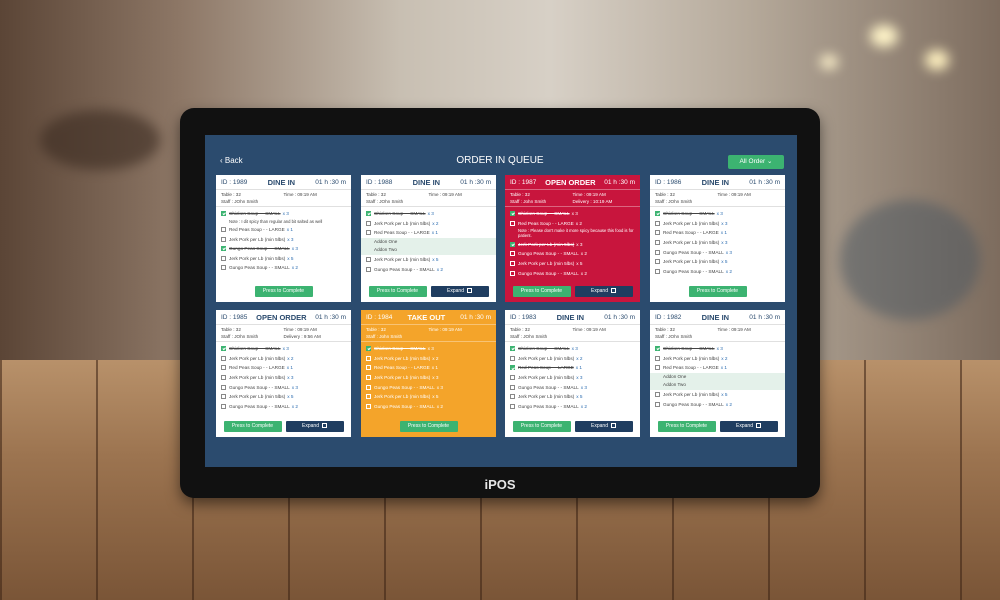  I want to click on back-label: Back, so click(233, 160).